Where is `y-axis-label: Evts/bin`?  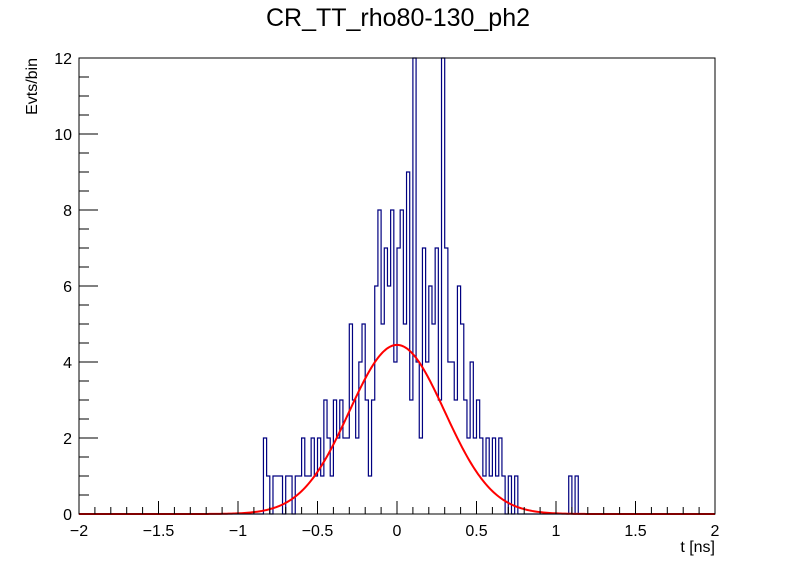 y-axis-label: Evts/bin is located at coordinates (32, 86).